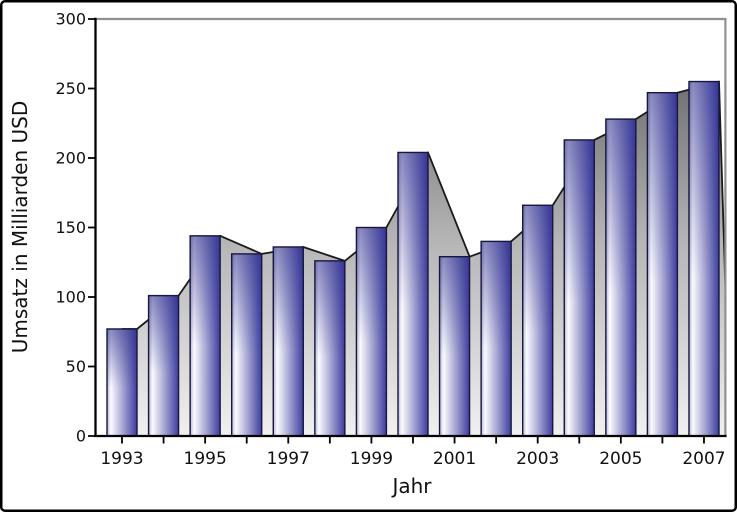 The image size is (737, 512). I want to click on bar-shade-2001, so click(454, 346).